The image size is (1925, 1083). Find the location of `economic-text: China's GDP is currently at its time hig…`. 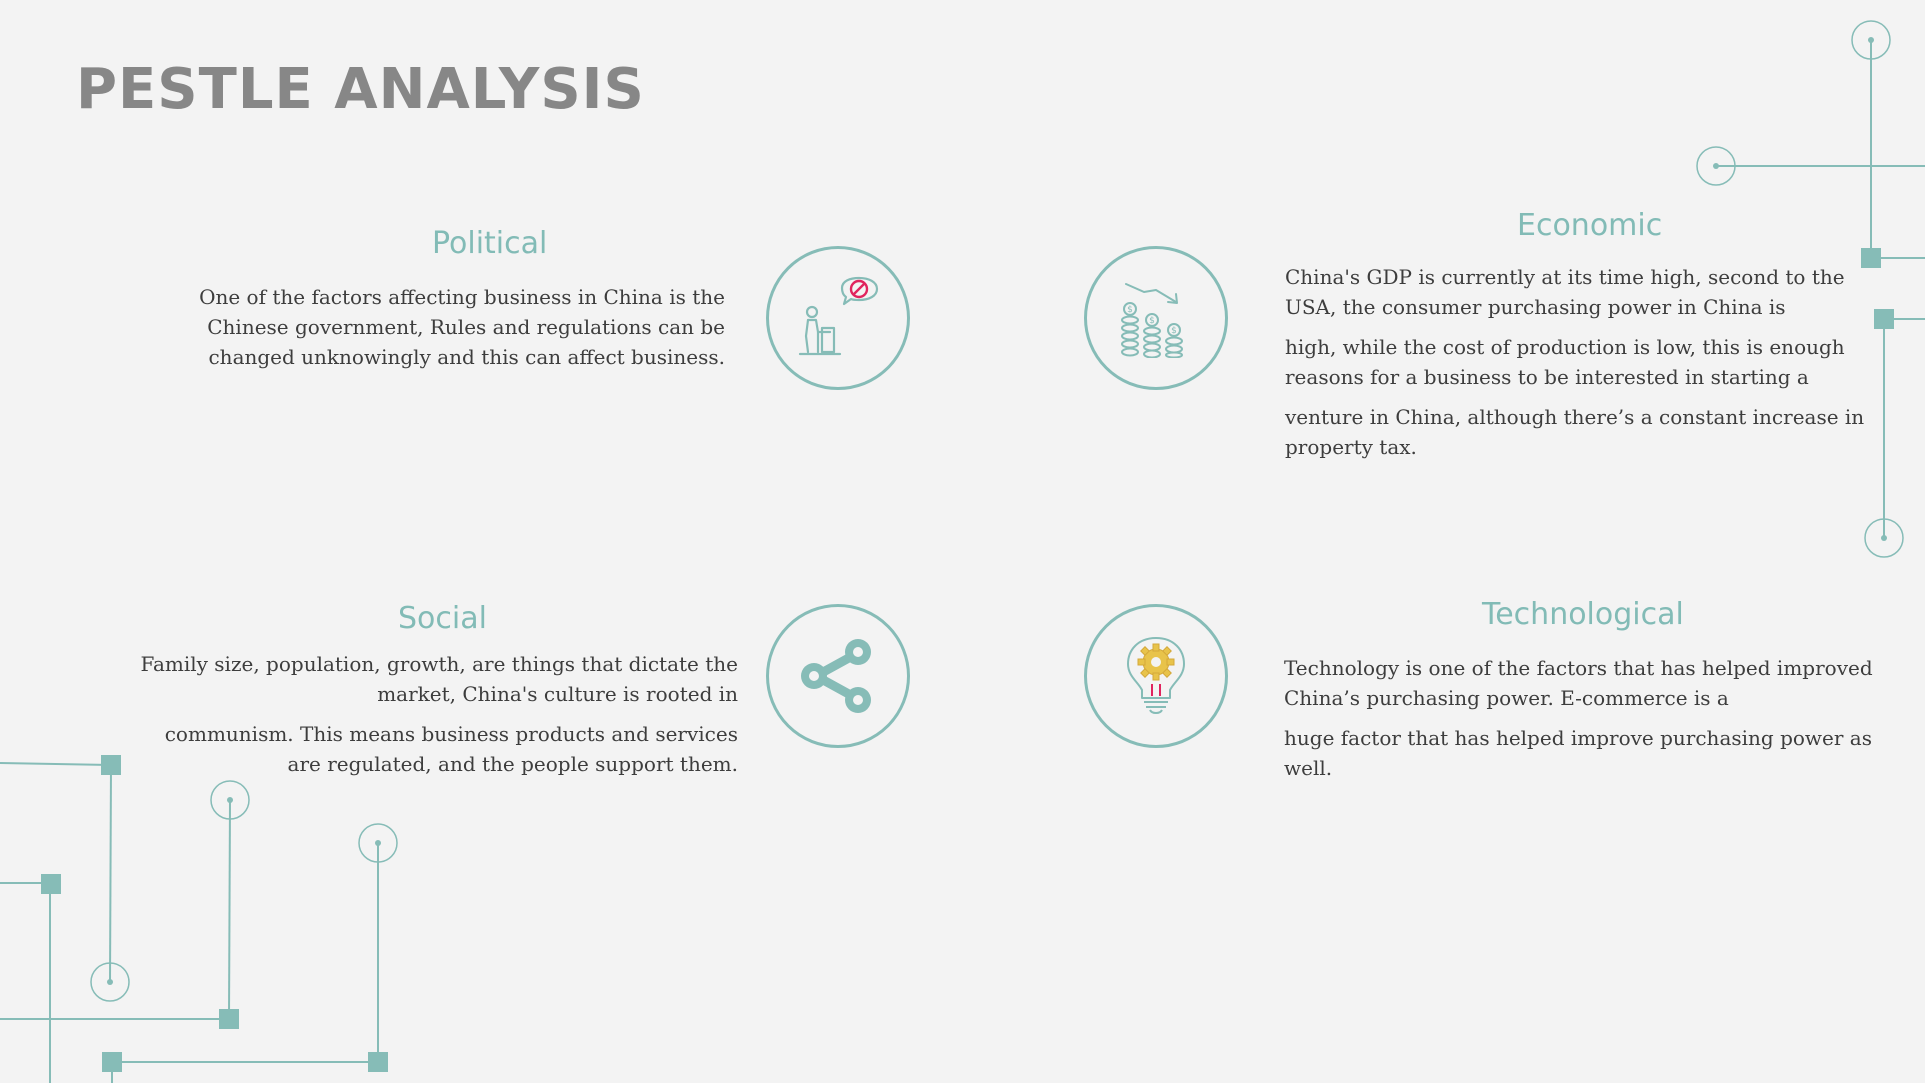

economic-text: China's GDP is currently at its time hig… is located at coordinates (1585, 362).